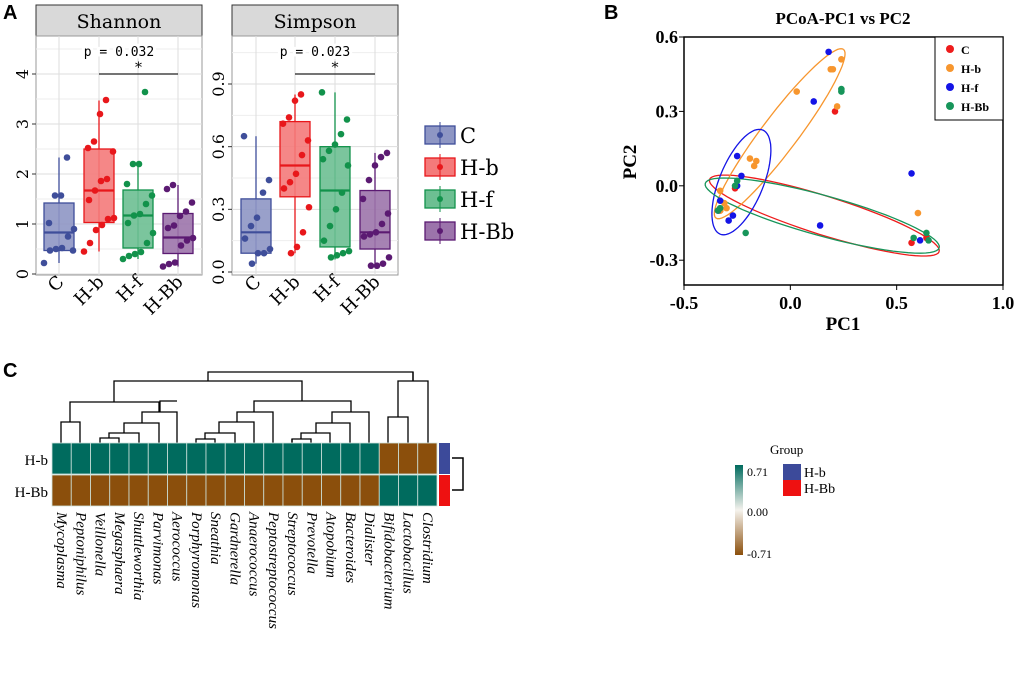 The height and width of the screenshot is (691, 1020). Describe the element at coordinates (792, 472) in the screenshot. I see `group-legend-key-H-b` at that location.